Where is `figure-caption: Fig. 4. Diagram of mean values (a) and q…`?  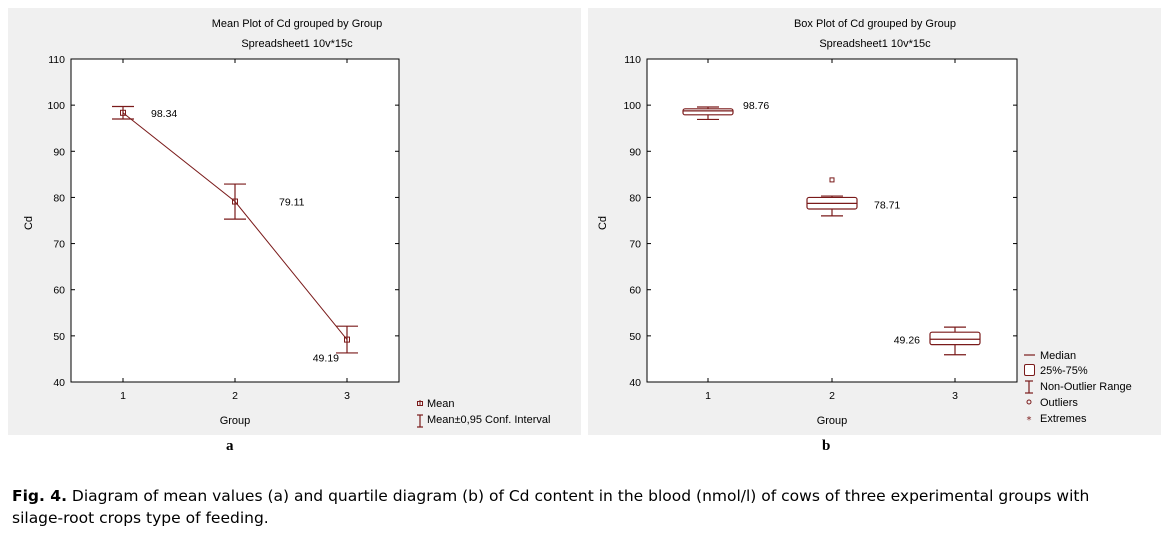 figure-caption: Fig. 4. Diagram of mean values (a) and q… is located at coordinates (577, 507).